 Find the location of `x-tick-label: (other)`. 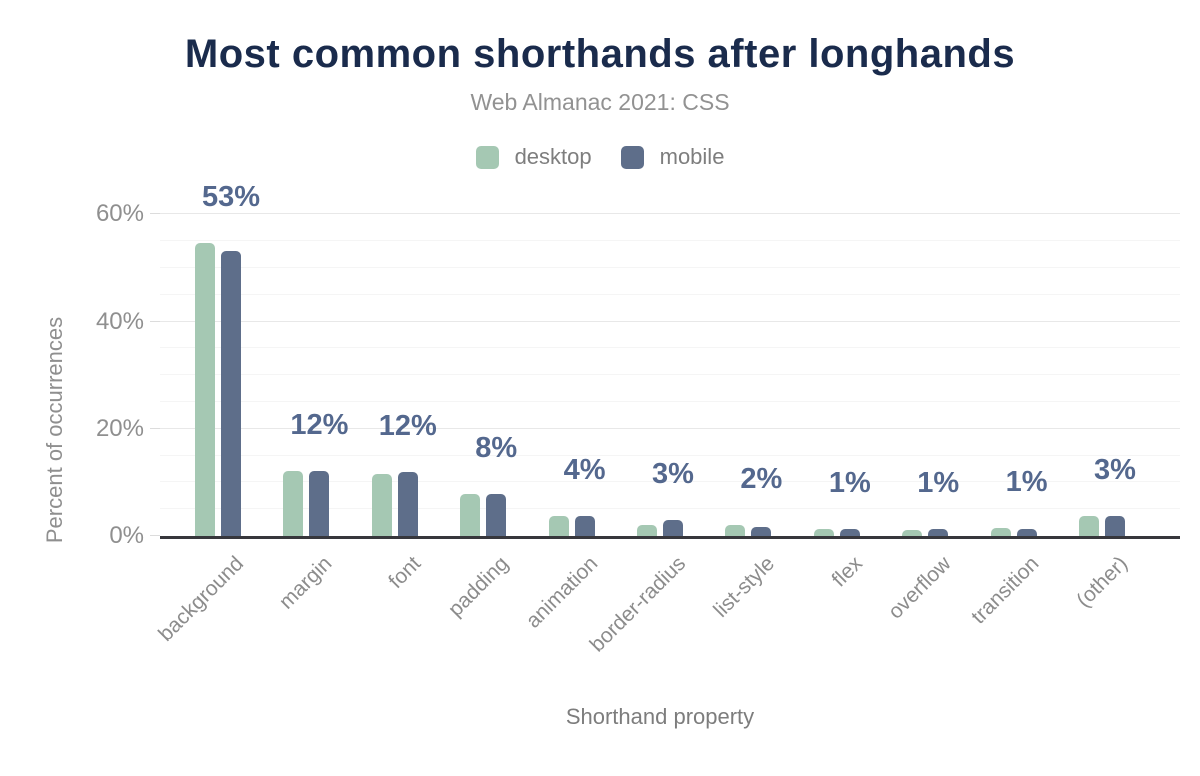

x-tick-label: (other) is located at coordinates (1102, 582).